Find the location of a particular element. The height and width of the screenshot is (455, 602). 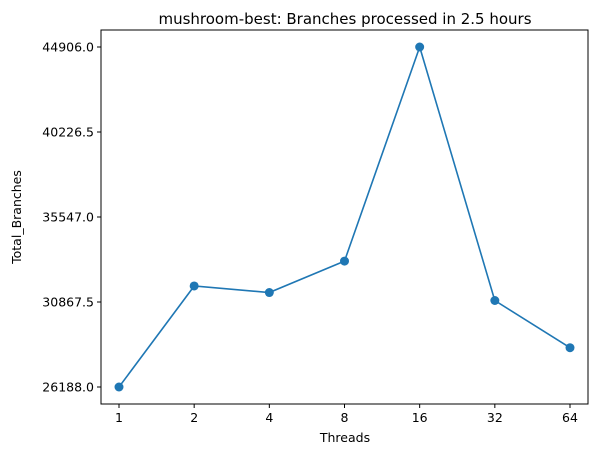

x-tick-label: 2 is located at coordinates (194, 417).